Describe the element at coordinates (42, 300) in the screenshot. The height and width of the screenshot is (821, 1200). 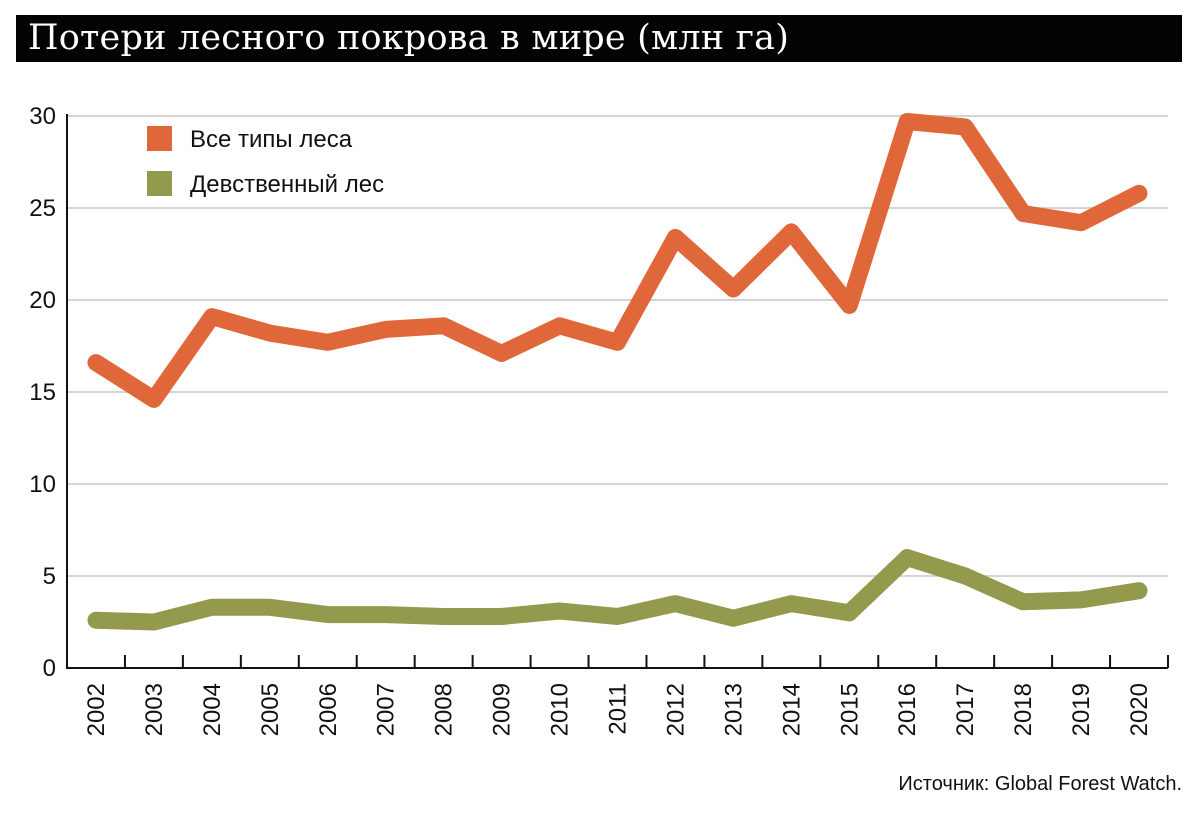
I see `y-tick-label: 20` at that location.